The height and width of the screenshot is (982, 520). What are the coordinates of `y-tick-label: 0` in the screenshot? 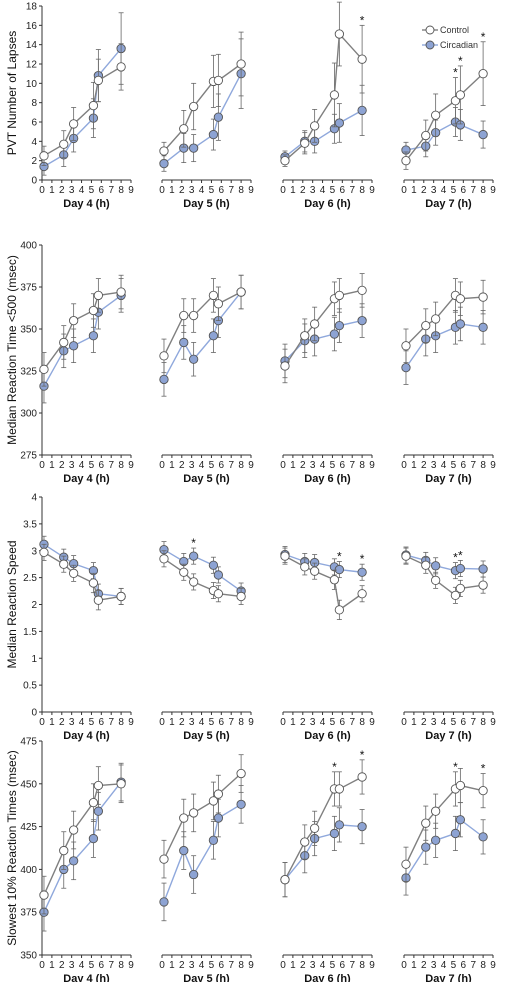 It's located at (34, 181).